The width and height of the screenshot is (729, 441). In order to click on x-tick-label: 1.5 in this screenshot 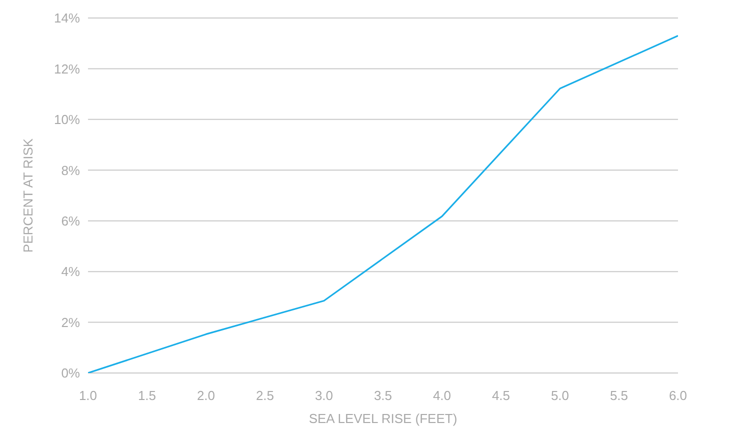, I will do `click(147, 396)`.